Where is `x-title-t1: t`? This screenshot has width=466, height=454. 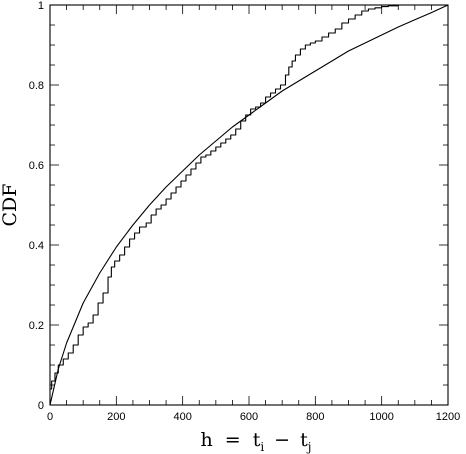 x-title-t1: t is located at coordinates (257, 440).